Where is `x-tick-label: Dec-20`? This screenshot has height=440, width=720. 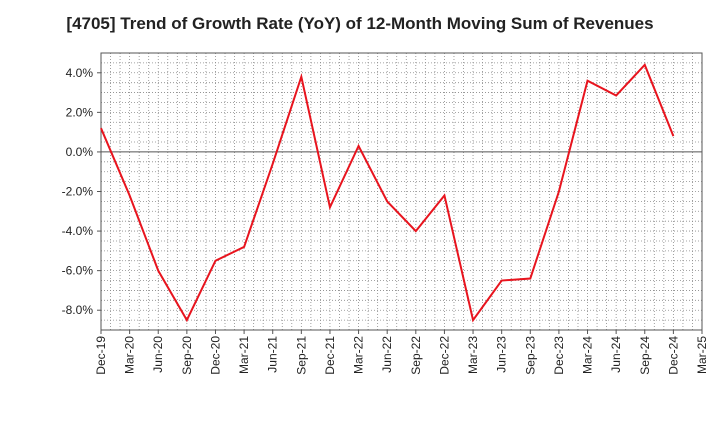
x-tick-label: Dec-20 is located at coordinates (215, 355).